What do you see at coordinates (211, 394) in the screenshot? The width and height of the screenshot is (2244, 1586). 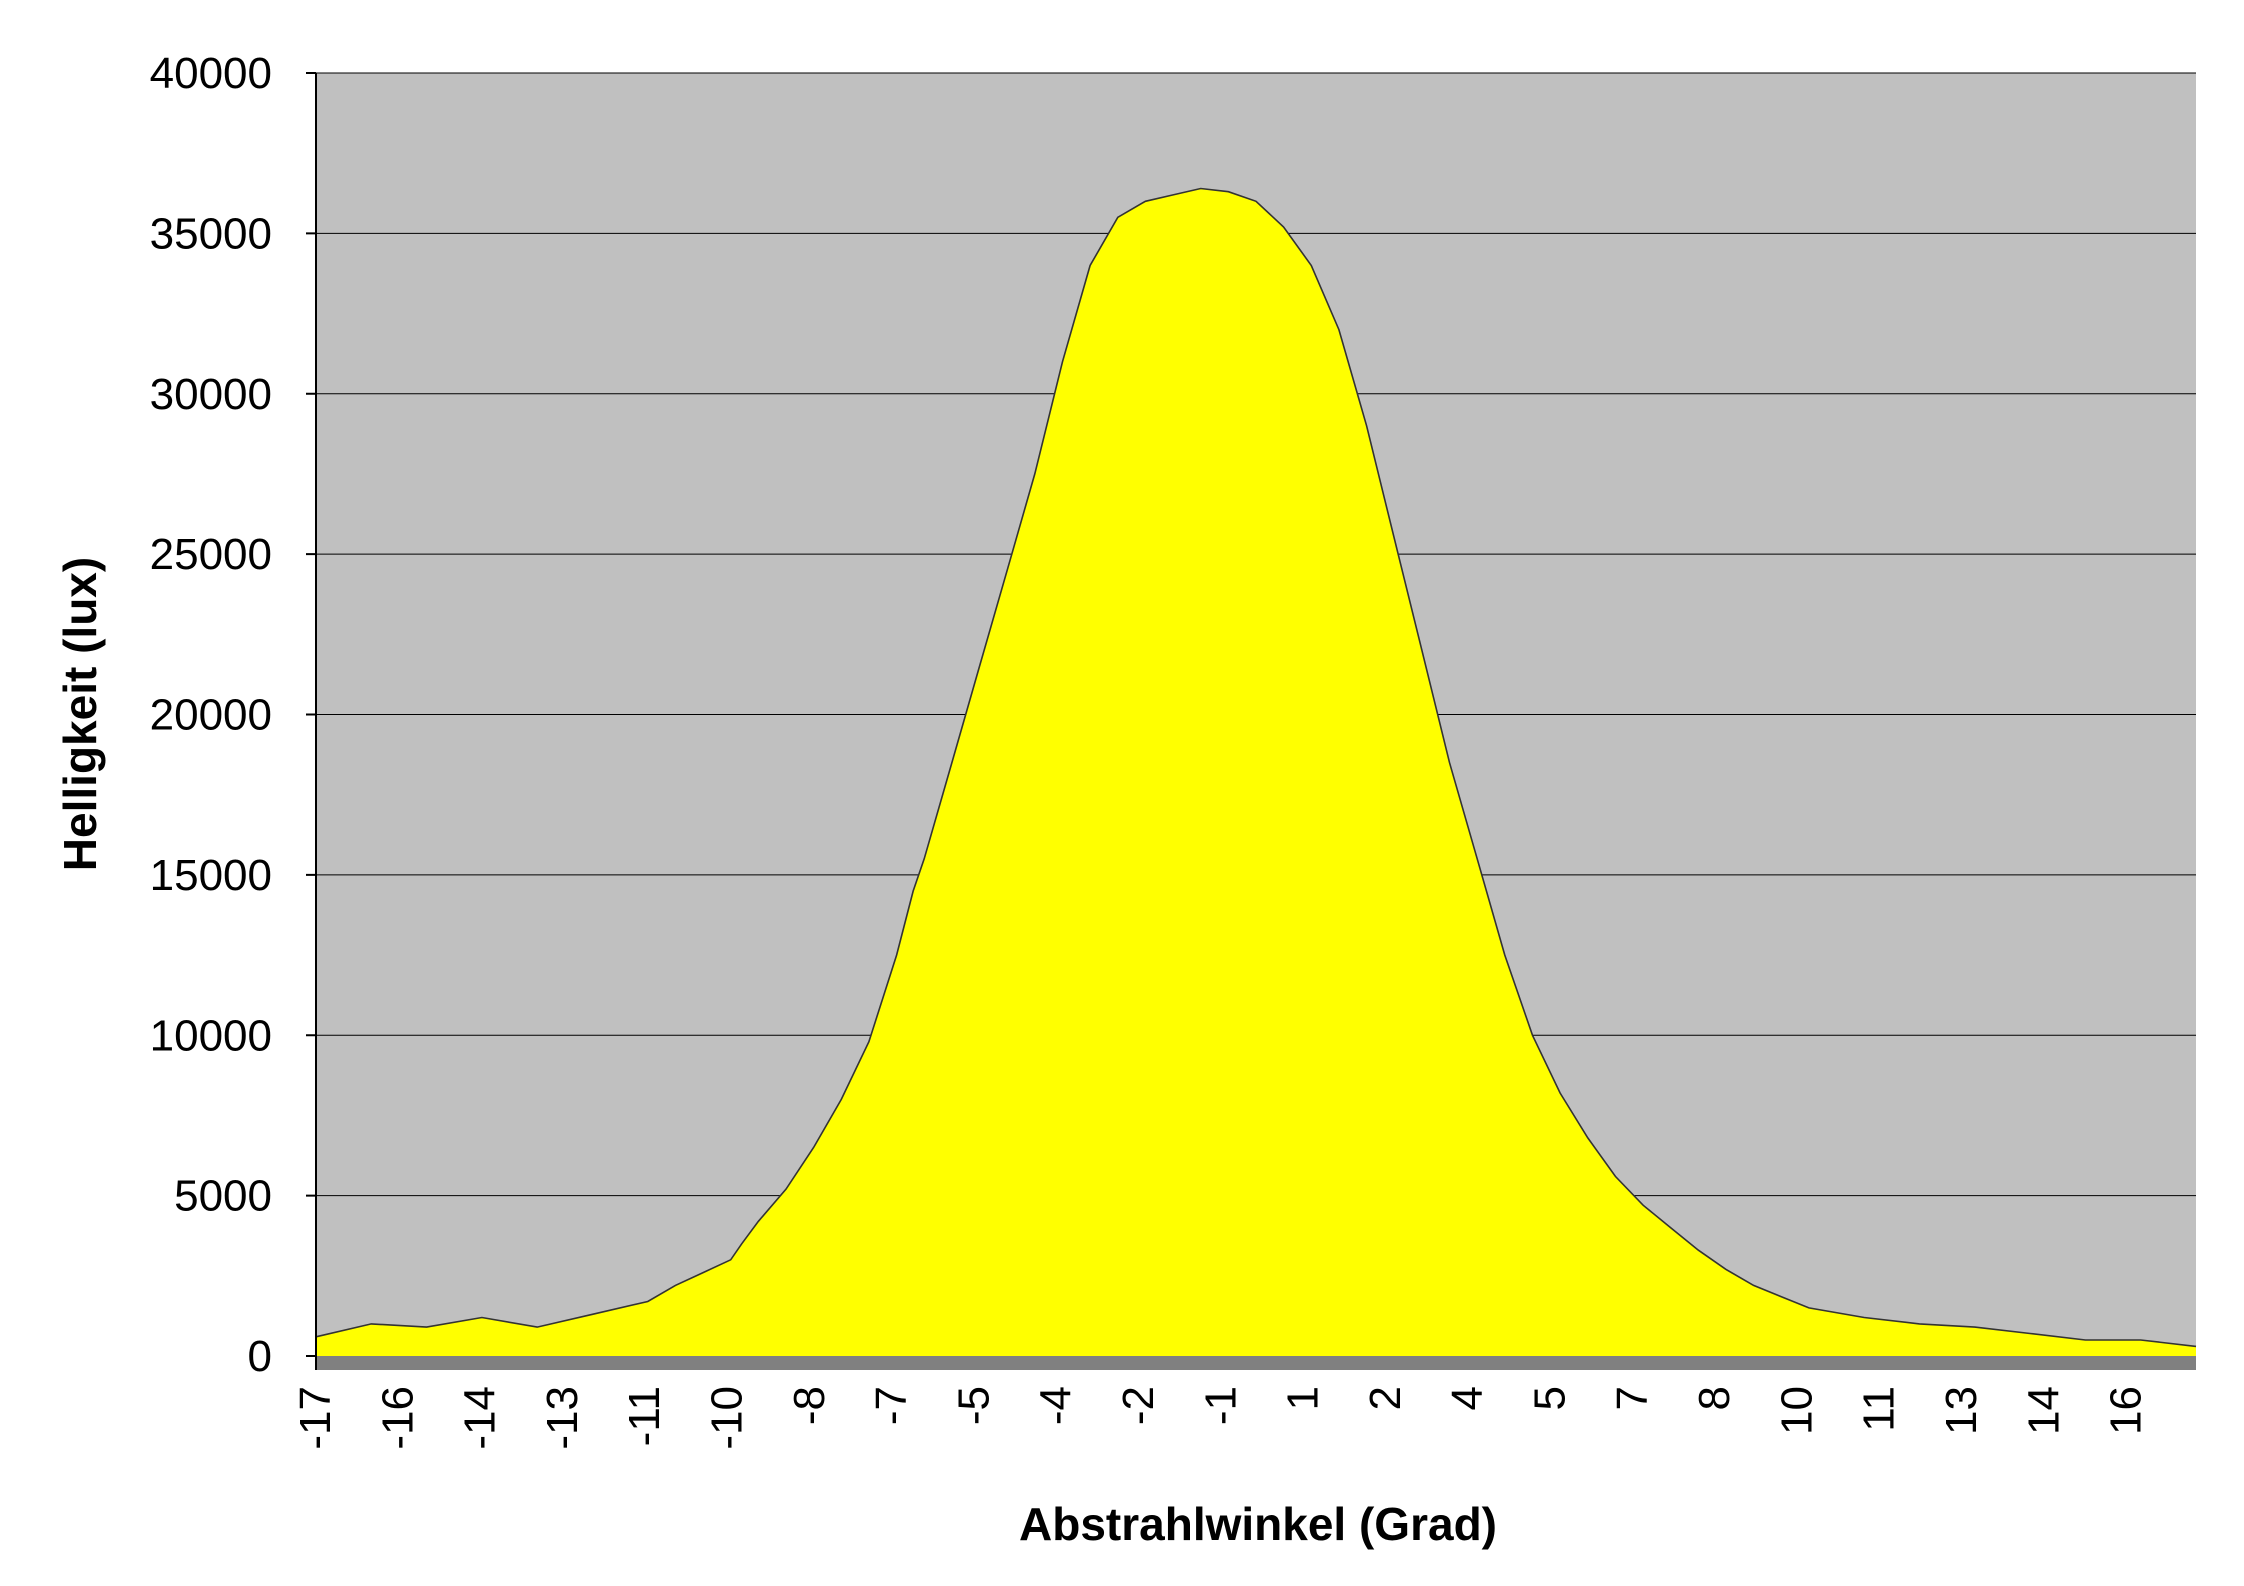 I see `y-tick-label: 30000` at bounding box center [211, 394].